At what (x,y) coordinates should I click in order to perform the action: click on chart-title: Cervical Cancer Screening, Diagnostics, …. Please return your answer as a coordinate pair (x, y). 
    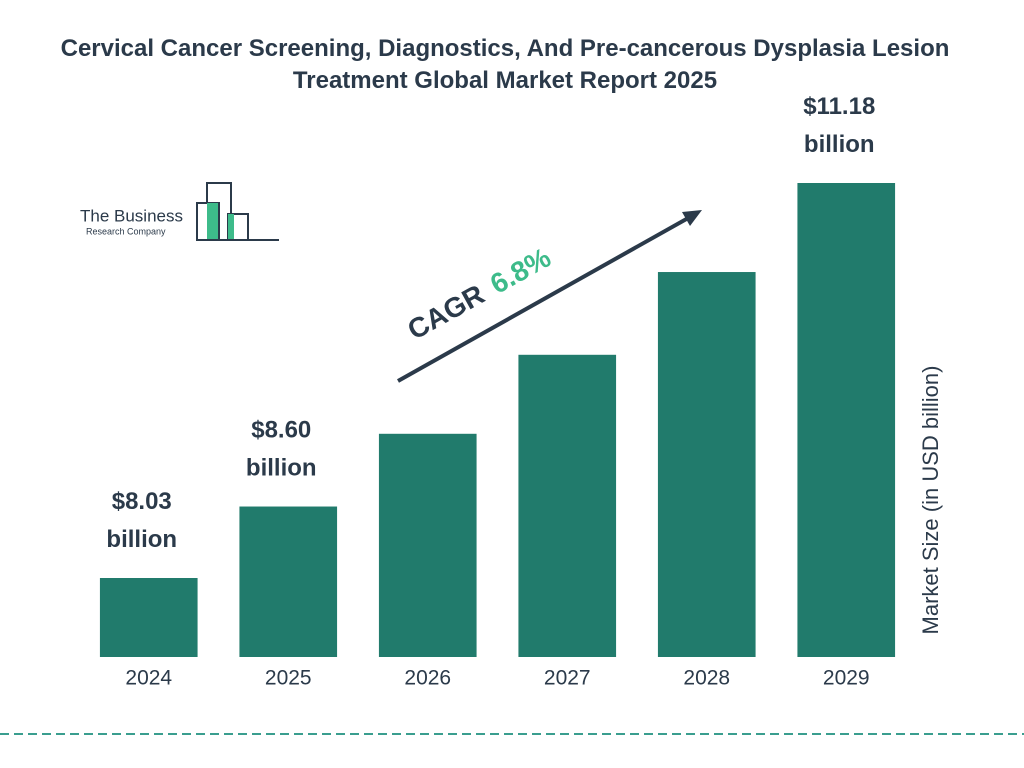
    Looking at the image, I should click on (505, 64).